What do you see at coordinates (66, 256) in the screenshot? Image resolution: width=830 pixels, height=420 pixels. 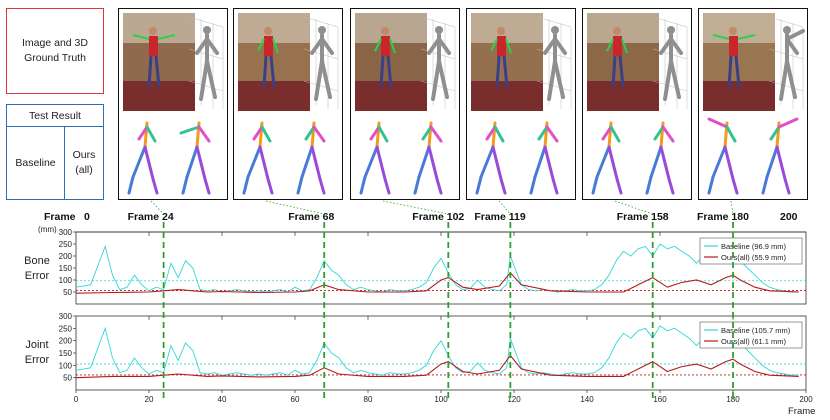 I see `bone-ytick-label-200: 200` at bounding box center [66, 256].